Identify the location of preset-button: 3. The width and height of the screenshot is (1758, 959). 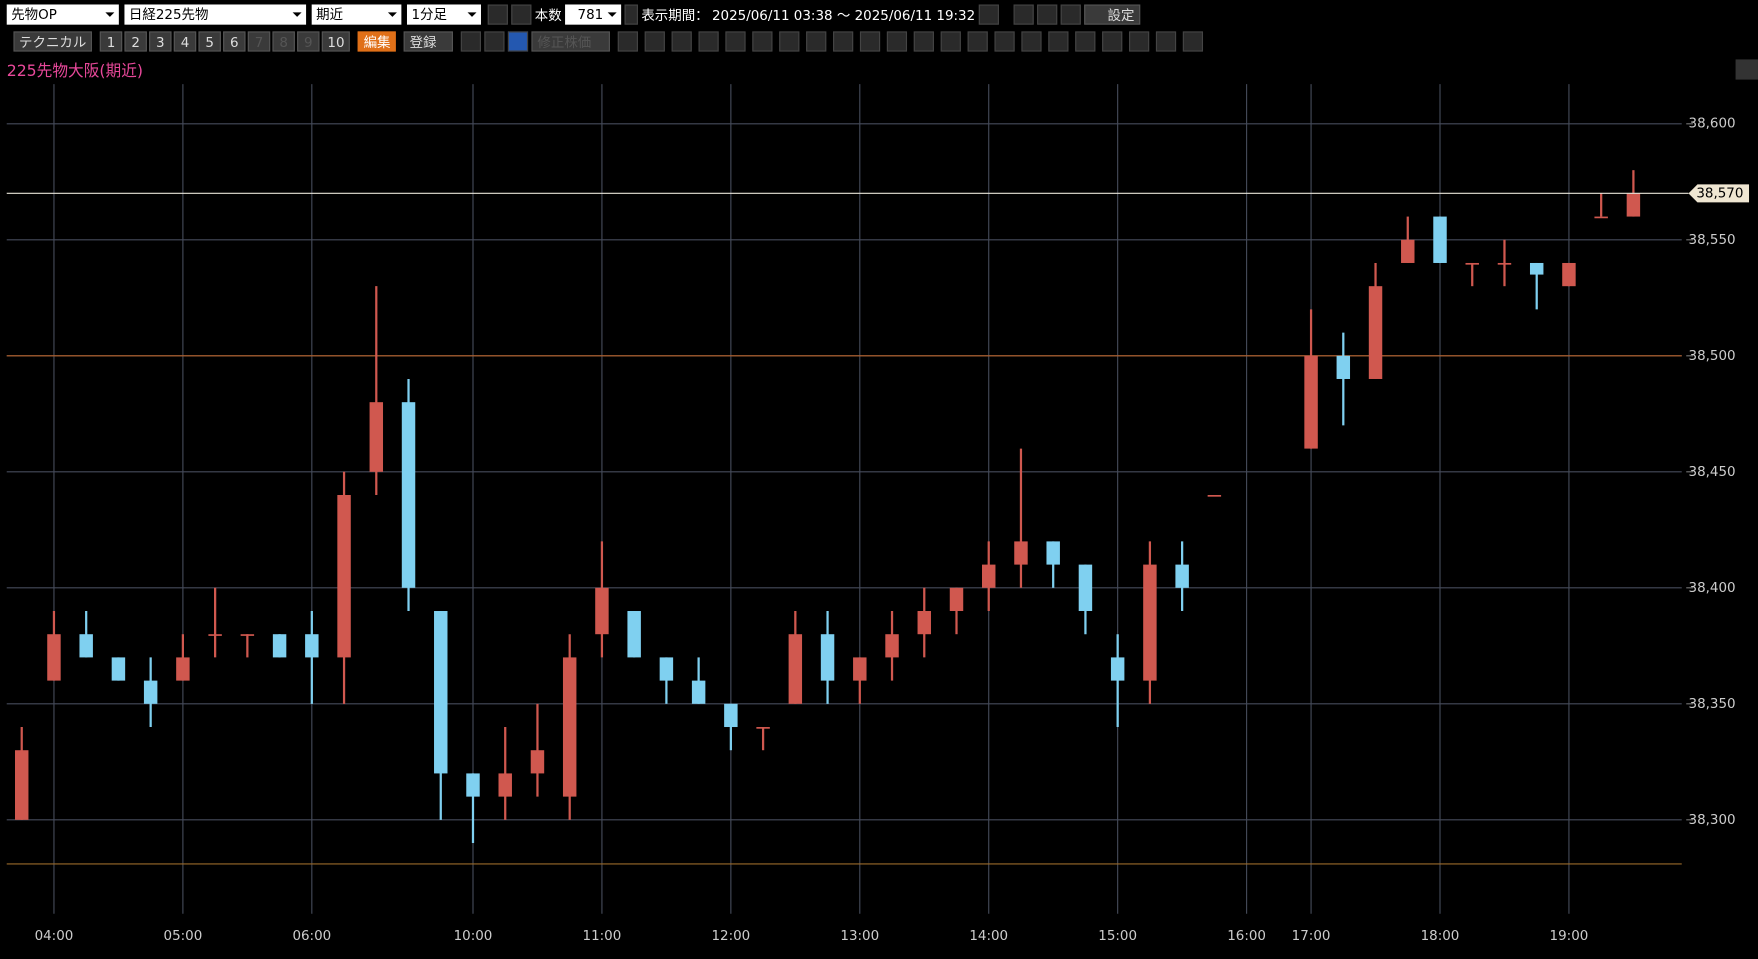
(160, 41).